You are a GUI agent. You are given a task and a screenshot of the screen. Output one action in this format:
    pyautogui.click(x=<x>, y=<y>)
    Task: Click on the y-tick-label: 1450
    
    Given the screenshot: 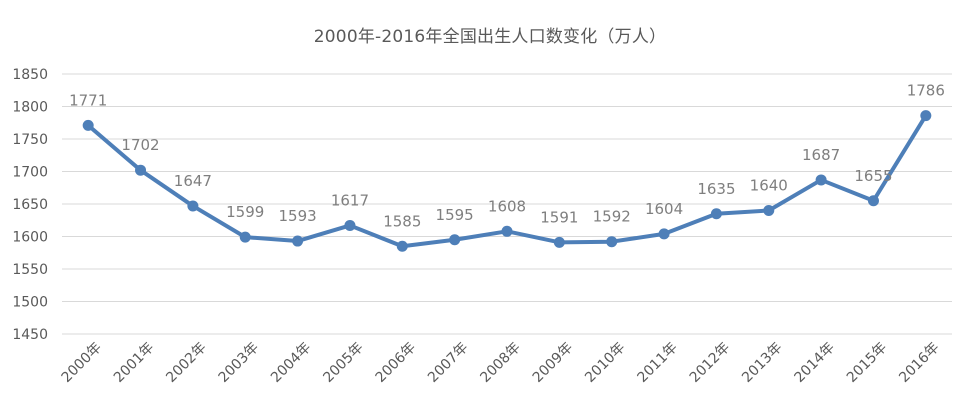 What is the action you would take?
    pyautogui.click(x=30, y=335)
    